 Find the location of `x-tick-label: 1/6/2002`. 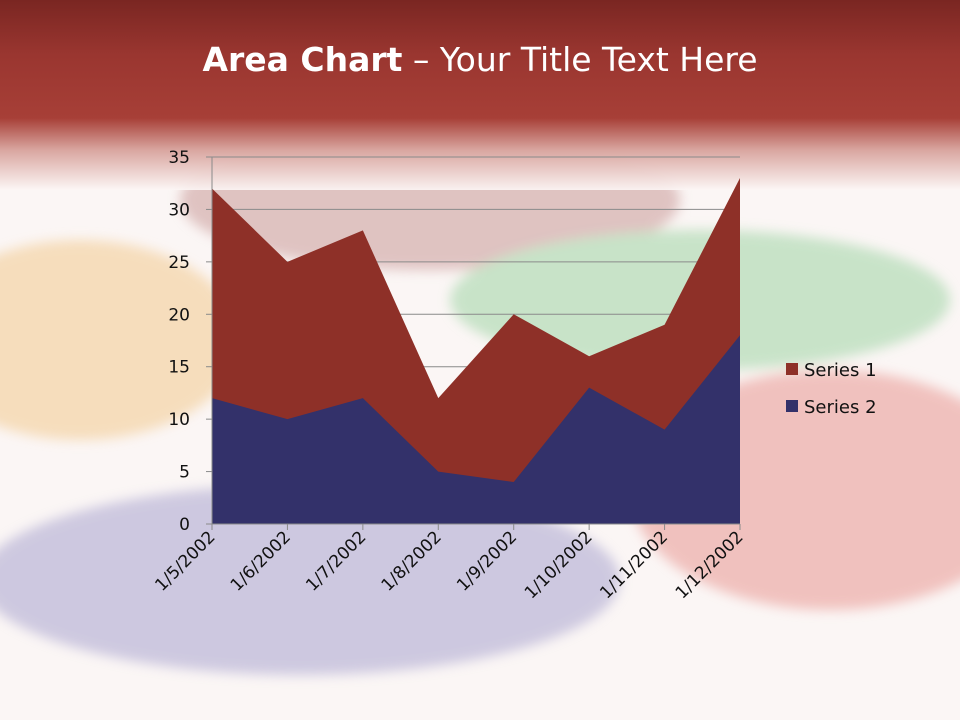

x-tick-label: 1/6/2002 is located at coordinates (261, 561).